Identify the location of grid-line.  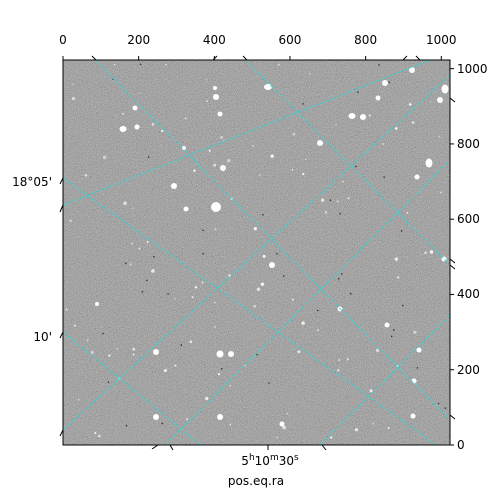
(132, 388).